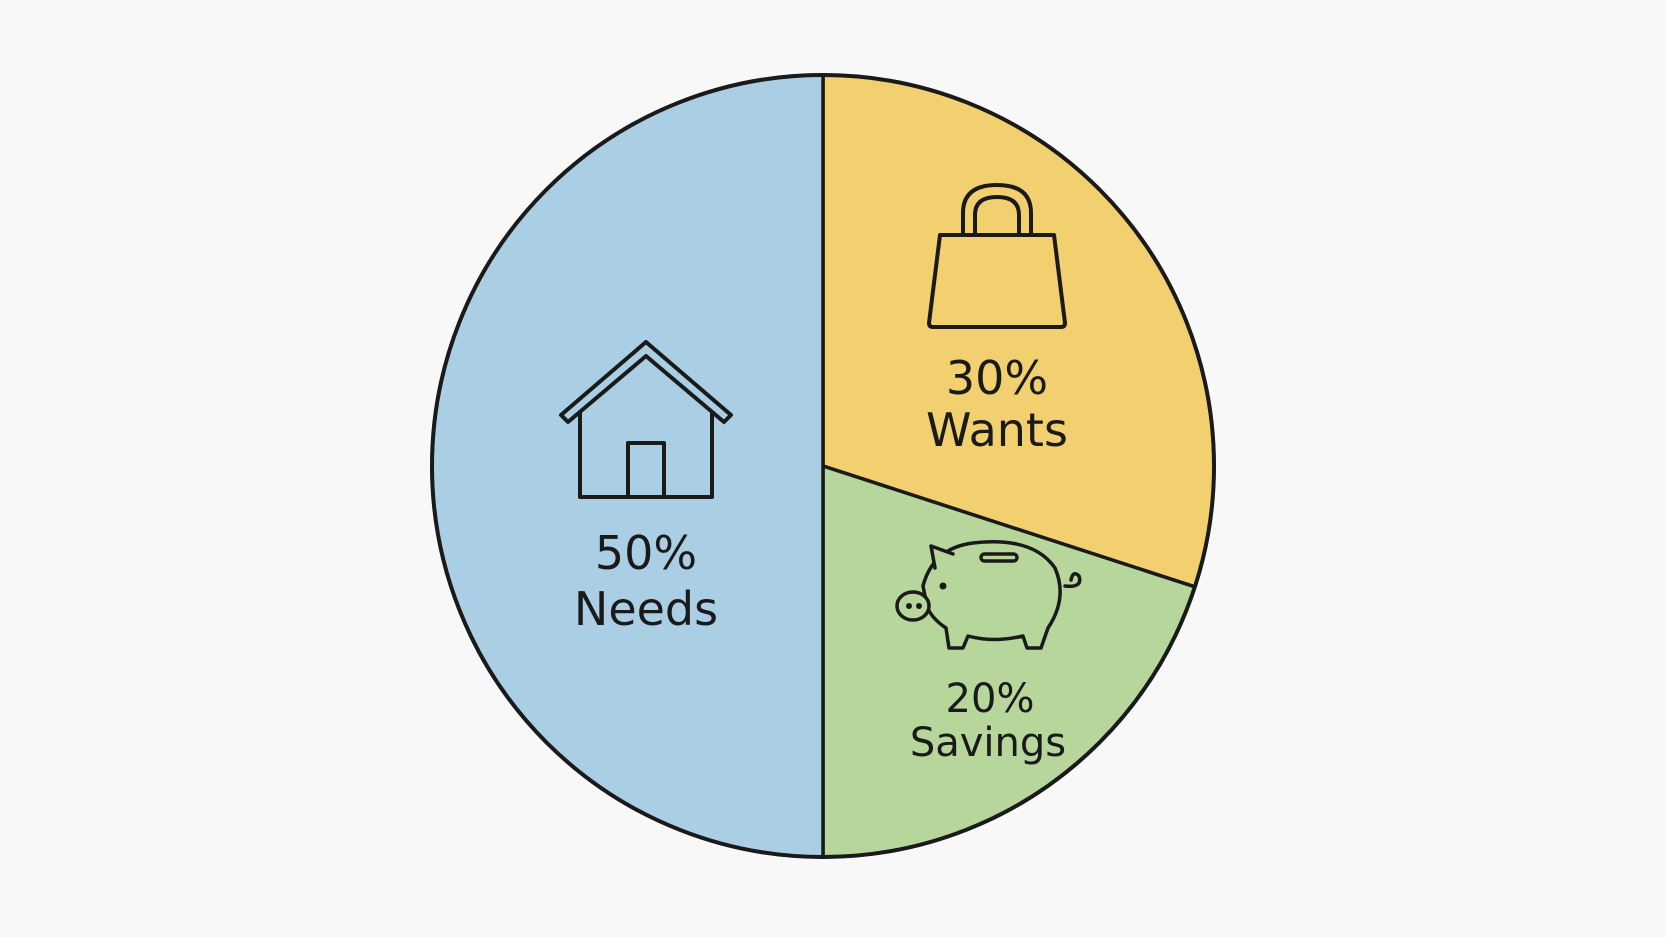  Describe the element at coordinates (997, 256) in the screenshot. I see `shopping-bag-icon` at that location.